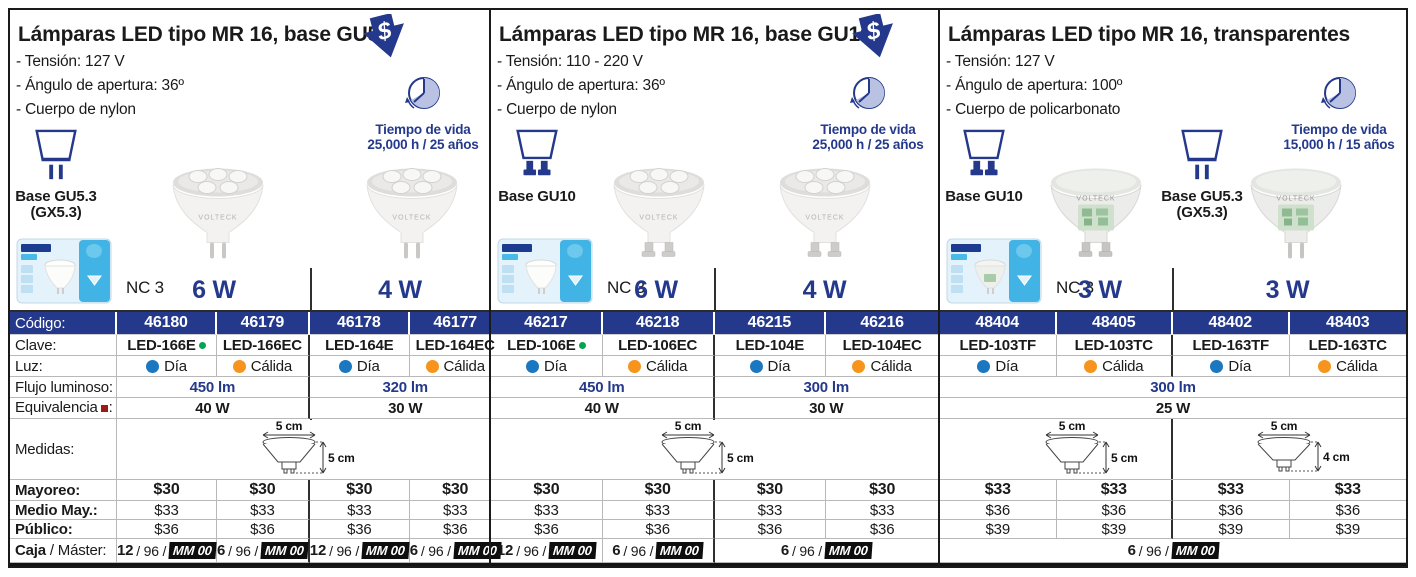  I want to click on codigo-cell: 48403, so click(1347, 323).